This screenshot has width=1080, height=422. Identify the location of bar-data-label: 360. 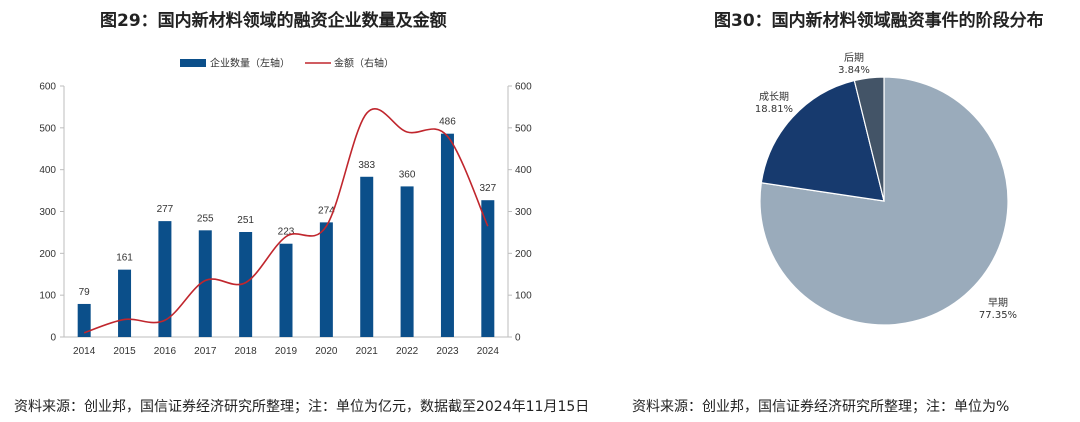
(407, 174).